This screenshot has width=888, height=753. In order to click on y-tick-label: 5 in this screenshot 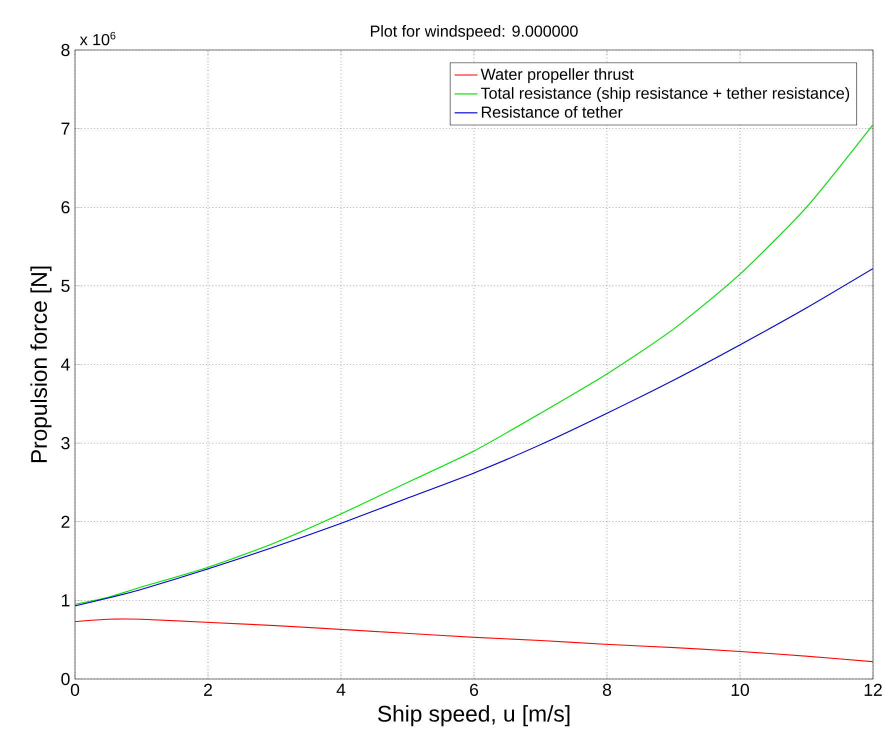, I will do `click(65, 286)`.